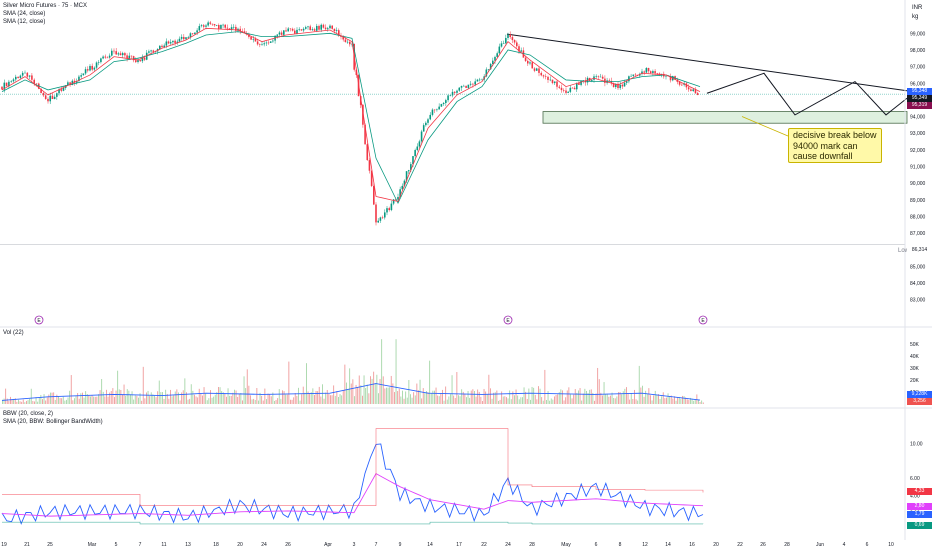 The image size is (932, 550). Describe the element at coordinates (27, 545) in the screenshot. I see `x-tick-label: 21` at that location.